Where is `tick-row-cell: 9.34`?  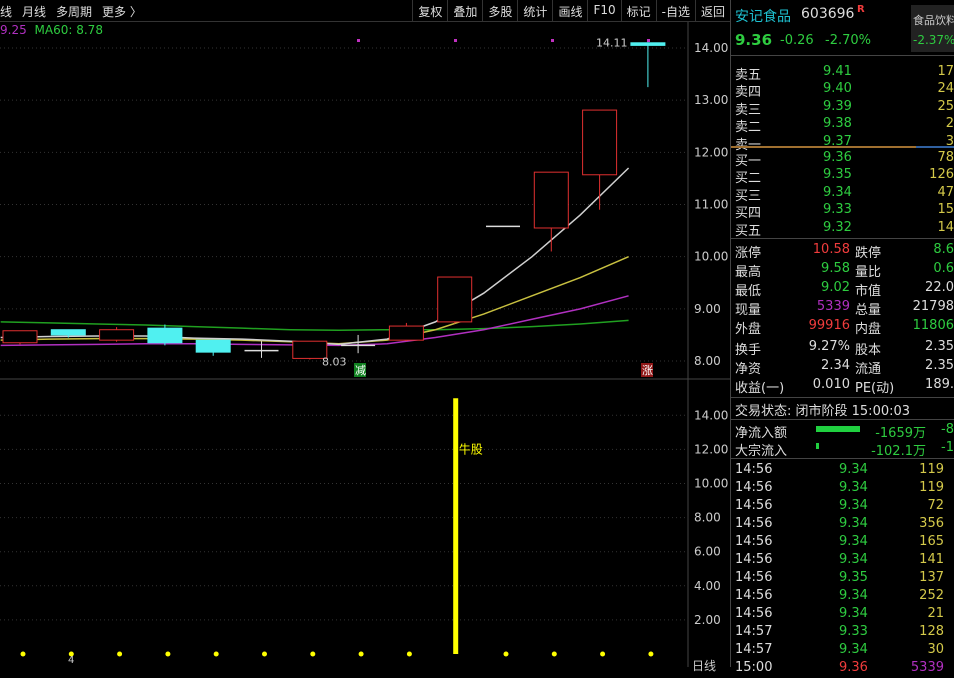 tick-row-cell: 9.34 is located at coordinates (853, 559).